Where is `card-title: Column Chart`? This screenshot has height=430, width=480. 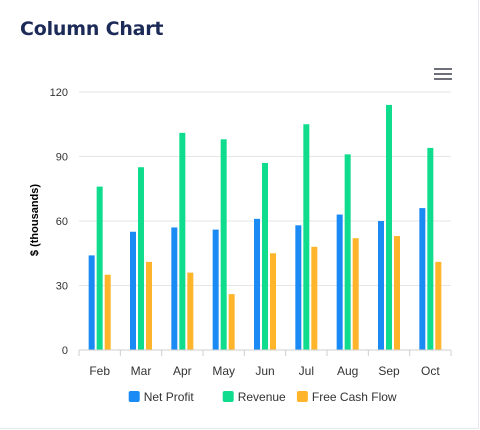 card-title: Column Chart is located at coordinates (92, 29).